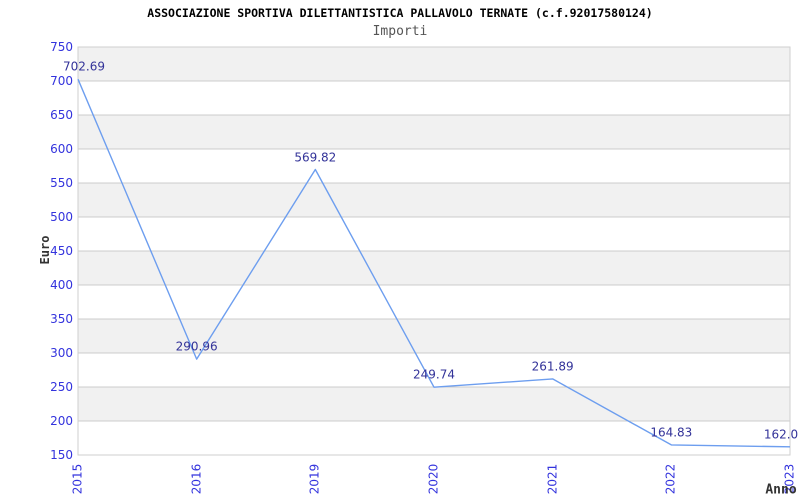  Describe the element at coordinates (84, 66) in the screenshot. I see `data-point-label: 702.69` at that location.